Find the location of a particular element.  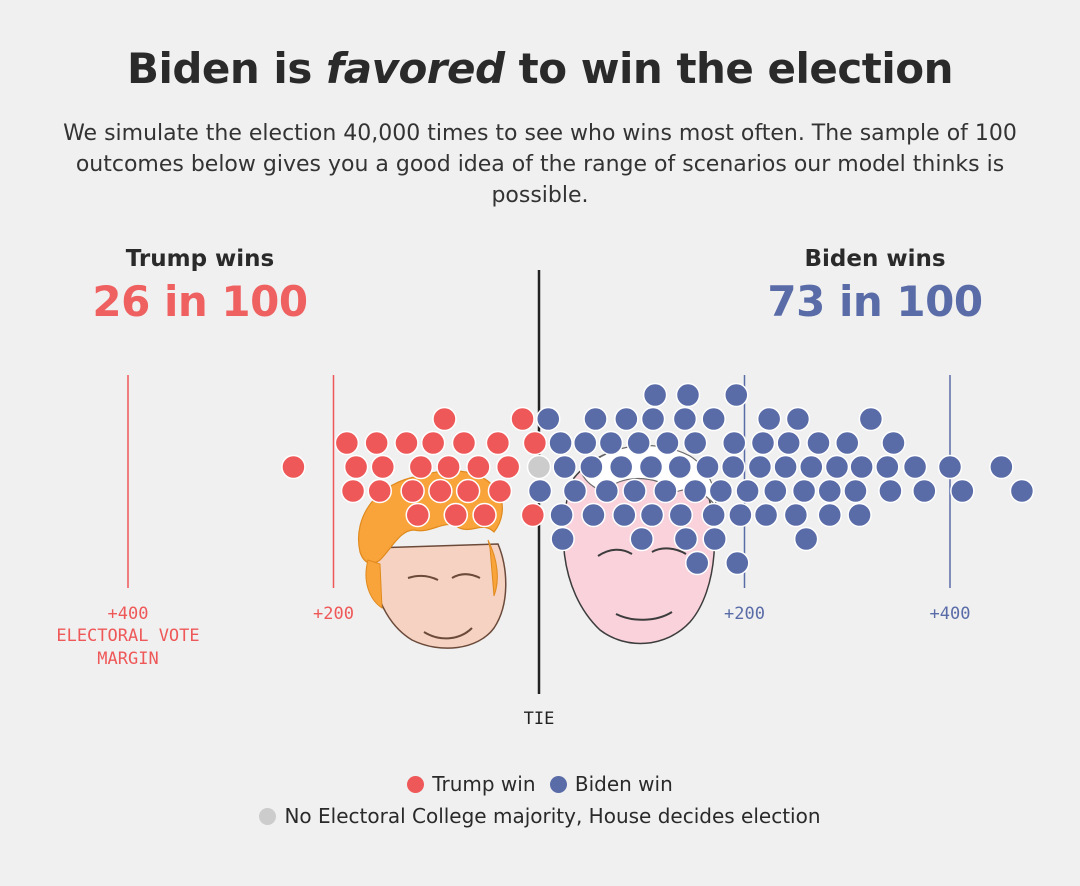

tie-dot is located at coordinates (539, 467).